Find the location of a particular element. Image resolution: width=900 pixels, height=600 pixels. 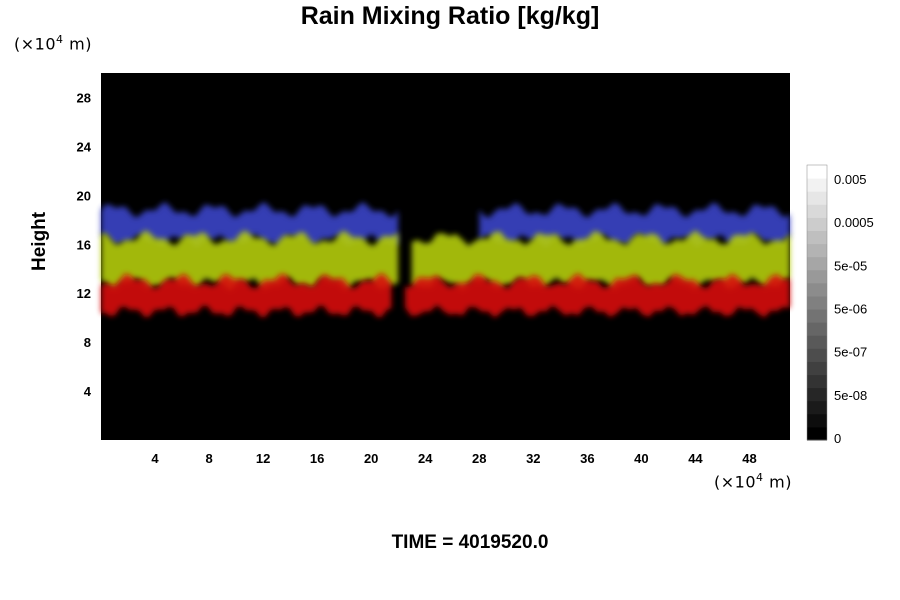

y-tick-labels: 4 8 12 16 20 24 28 is located at coordinates (84, 244).